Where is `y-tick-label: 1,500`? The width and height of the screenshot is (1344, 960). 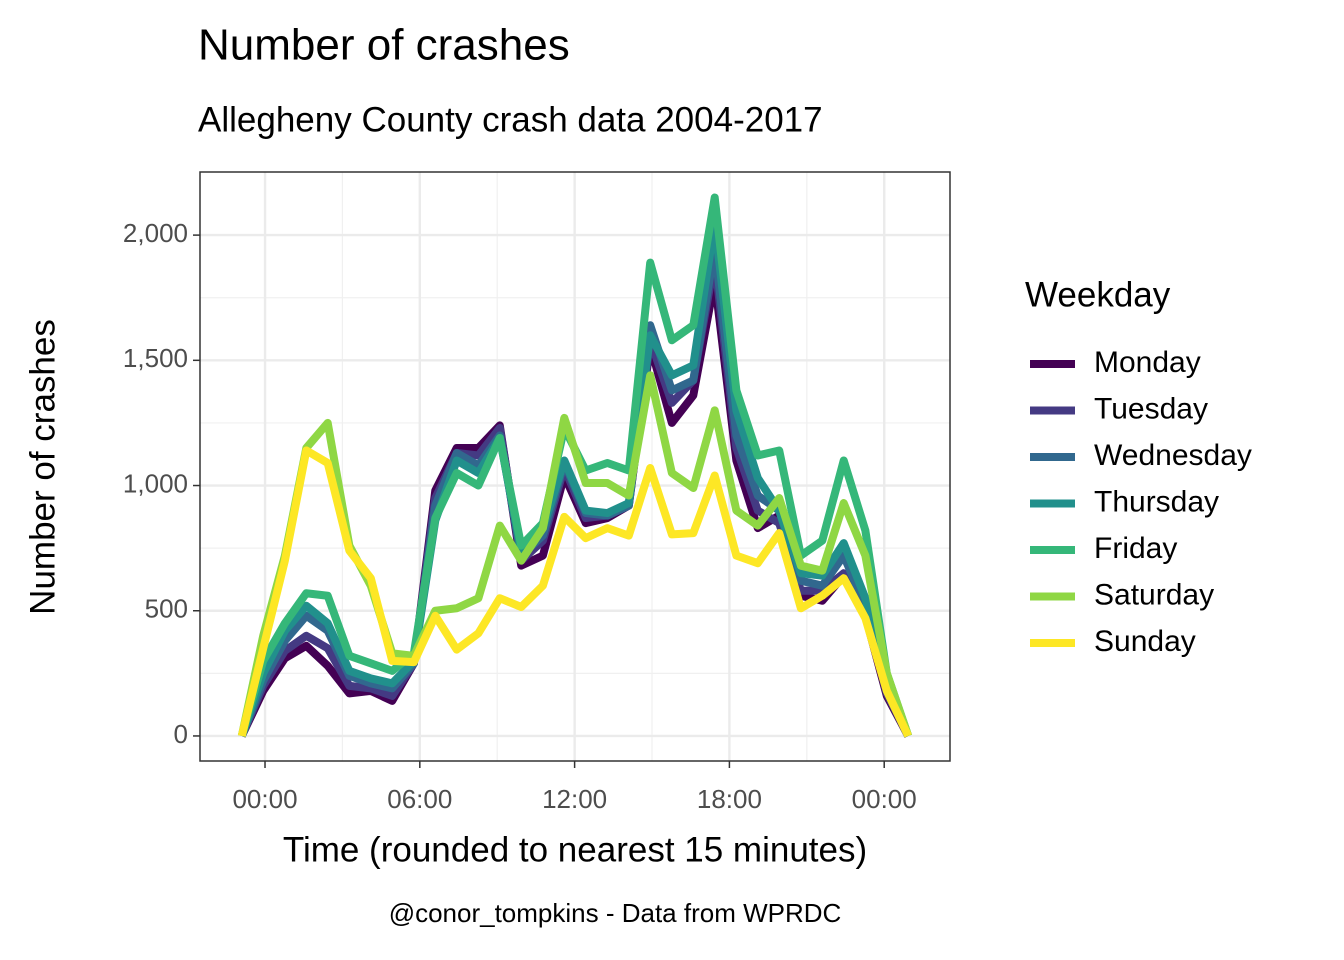
y-tick-label: 1,500 is located at coordinates (155, 358).